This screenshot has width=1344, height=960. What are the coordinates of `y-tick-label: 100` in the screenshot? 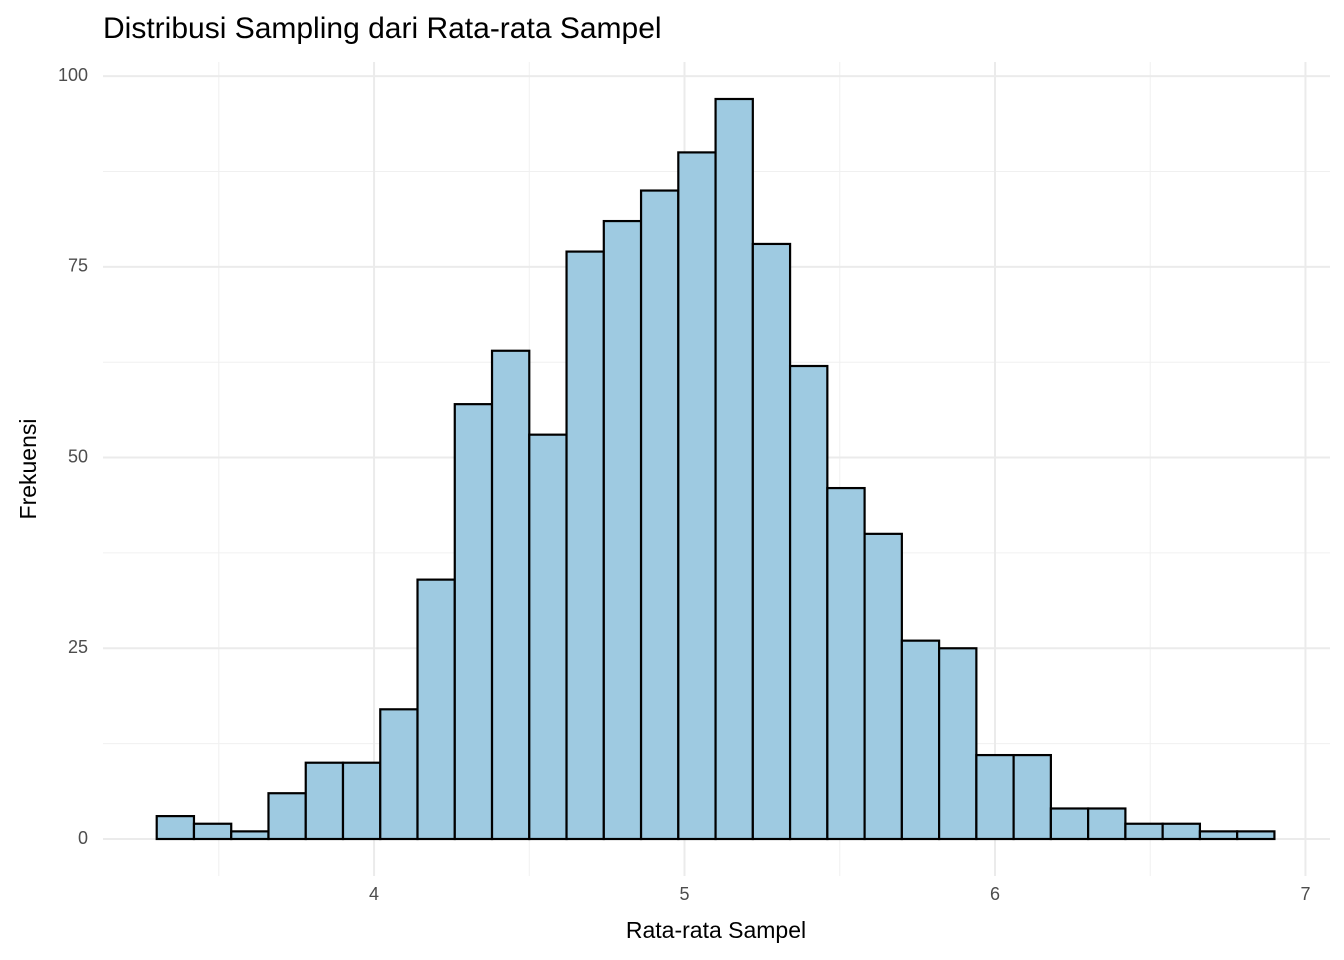 It's located at (73, 75).